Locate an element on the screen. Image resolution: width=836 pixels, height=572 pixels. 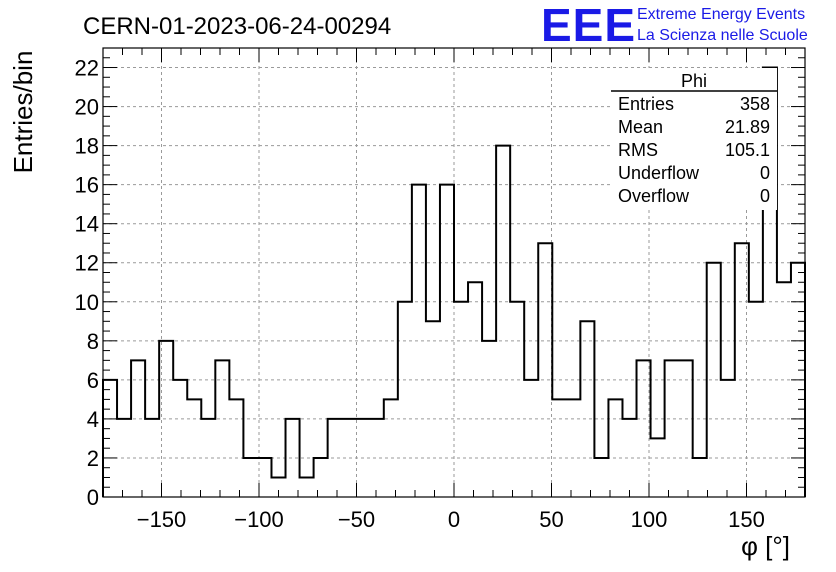
y-tick-label: 2 is located at coordinates (93, 458).